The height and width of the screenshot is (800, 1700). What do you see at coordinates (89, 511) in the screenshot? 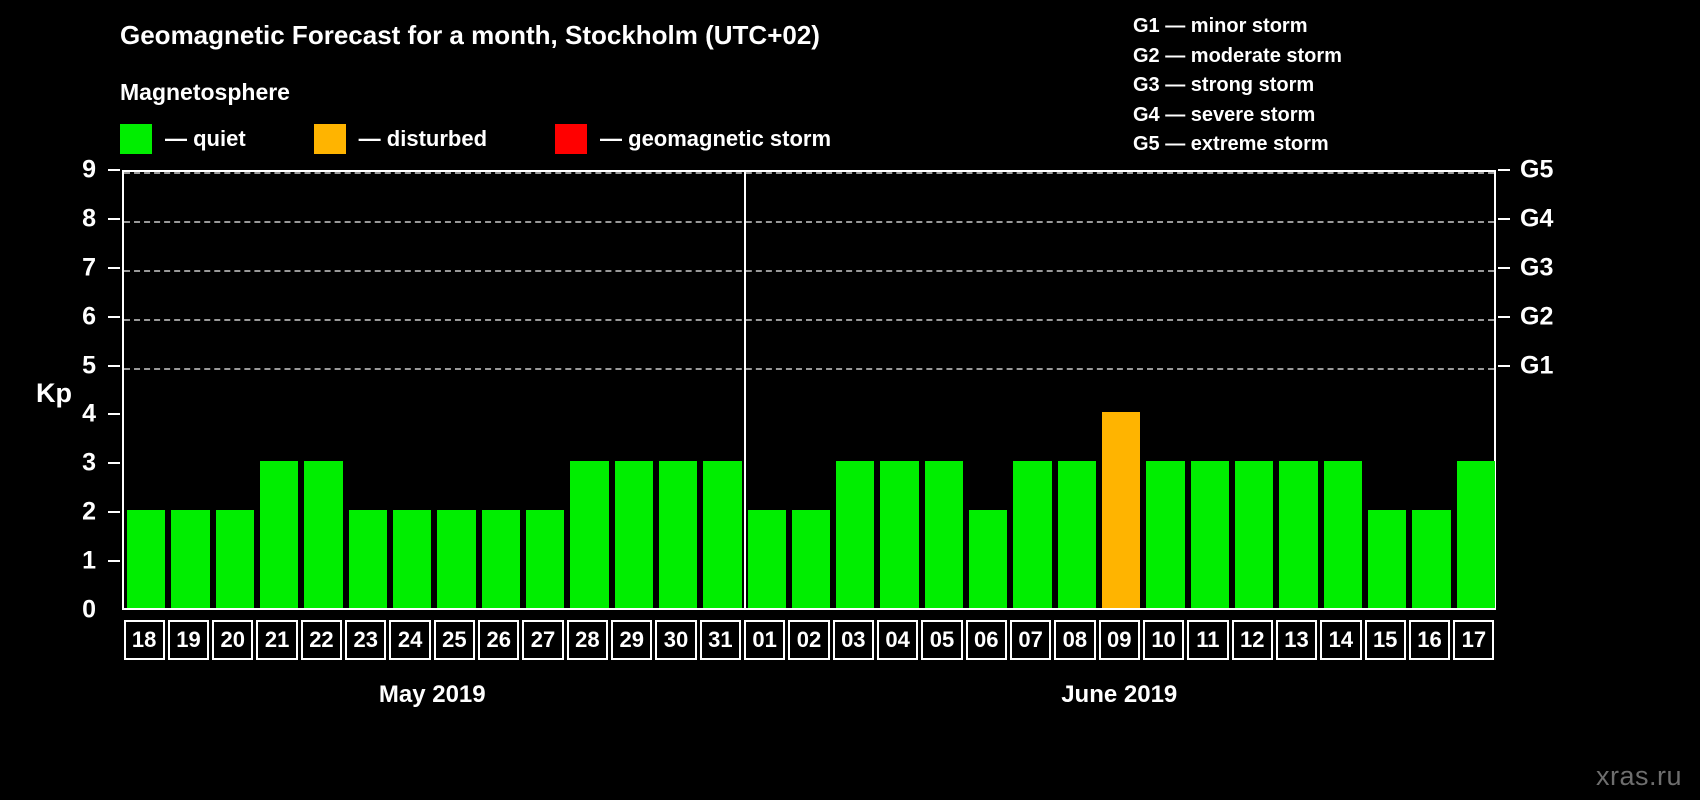
I see `y-tick-label: 2` at bounding box center [89, 511].